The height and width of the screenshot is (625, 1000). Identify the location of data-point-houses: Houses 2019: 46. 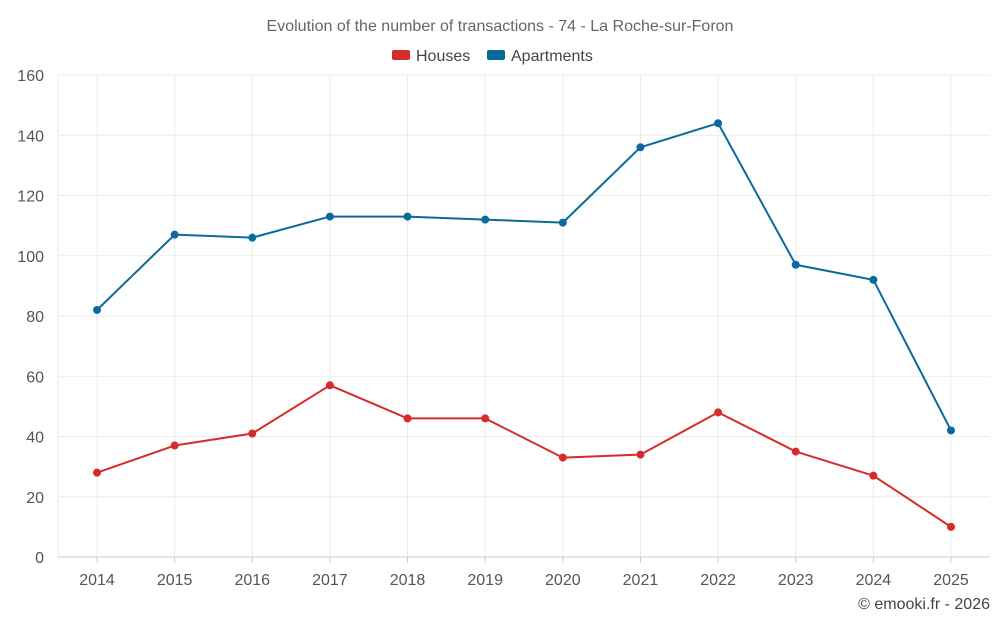
(485, 418).